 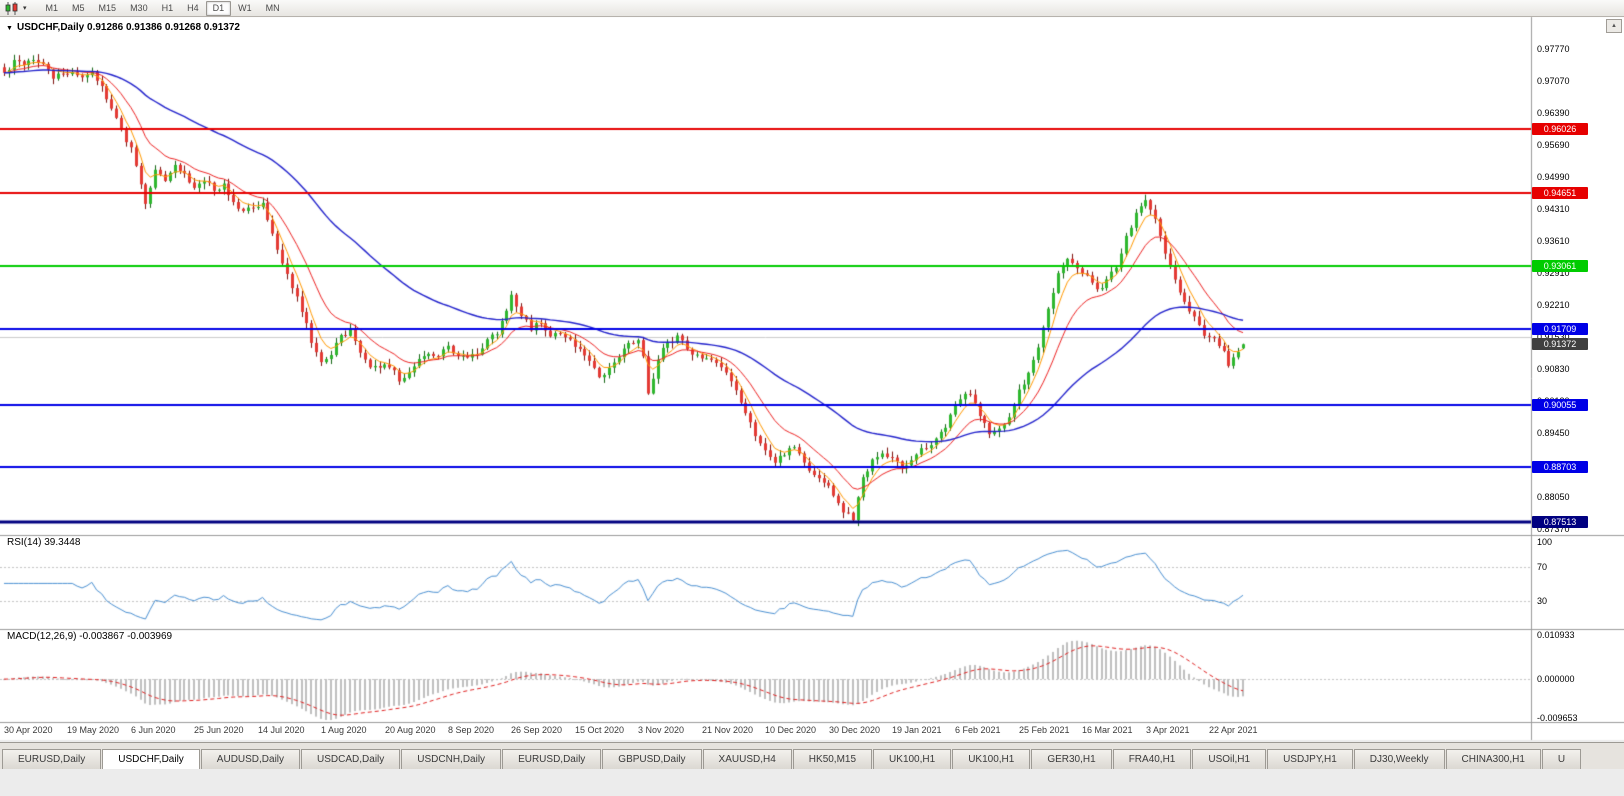 I want to click on macd-axis-label: 0.010933, so click(x=1556, y=635).